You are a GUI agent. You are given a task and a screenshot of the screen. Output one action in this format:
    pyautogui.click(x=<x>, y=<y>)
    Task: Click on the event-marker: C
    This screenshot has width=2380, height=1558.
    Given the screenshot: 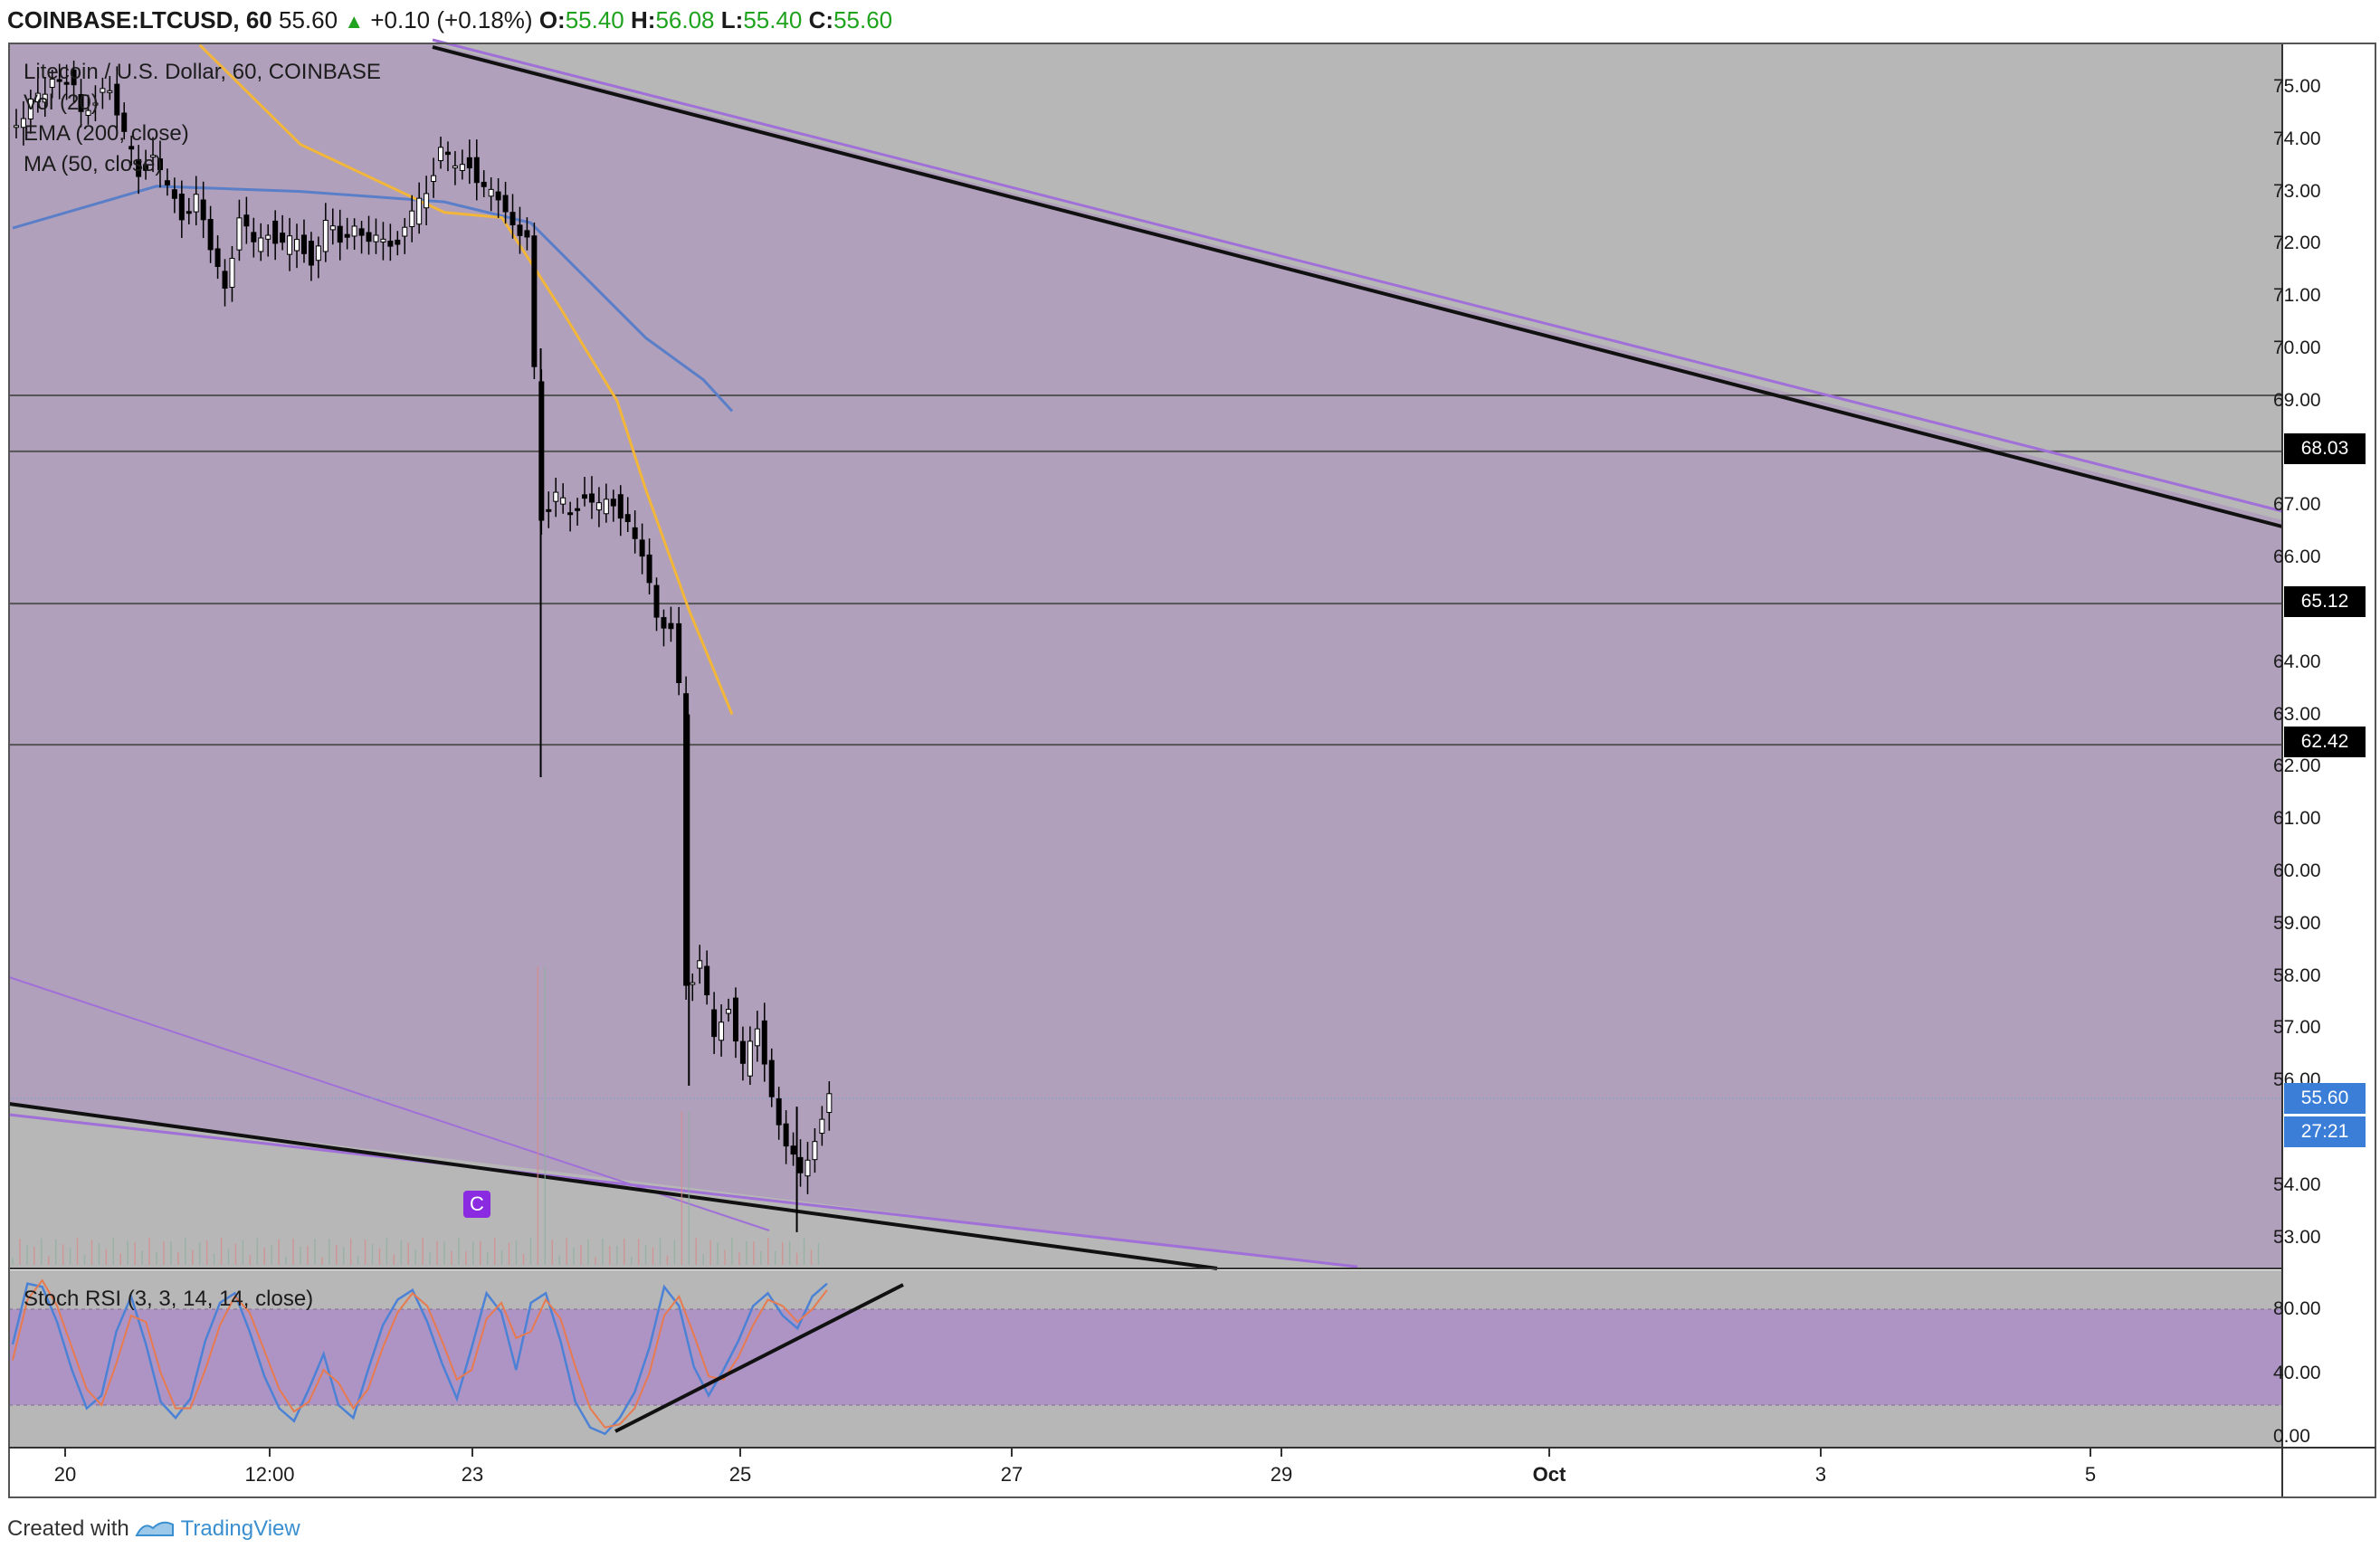 What is the action you would take?
    pyautogui.click(x=476, y=1204)
    